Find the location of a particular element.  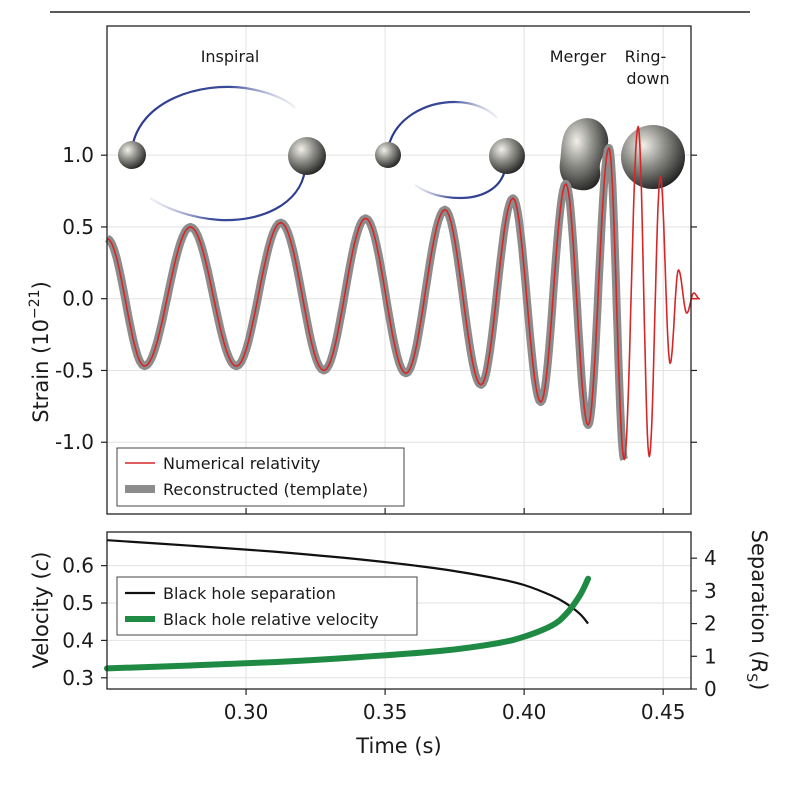

left-y-tick-label: 0.4 is located at coordinates (78, 640).